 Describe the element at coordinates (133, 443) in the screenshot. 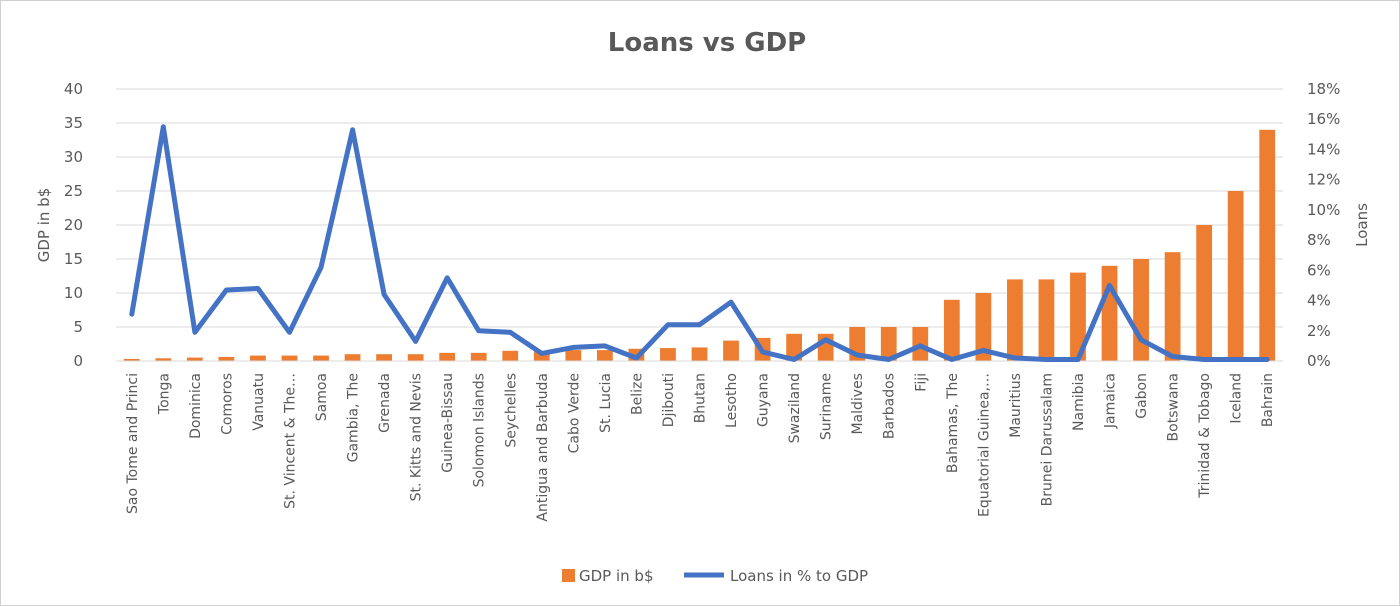

I see `category-label: Sao Tome and Princi` at that location.